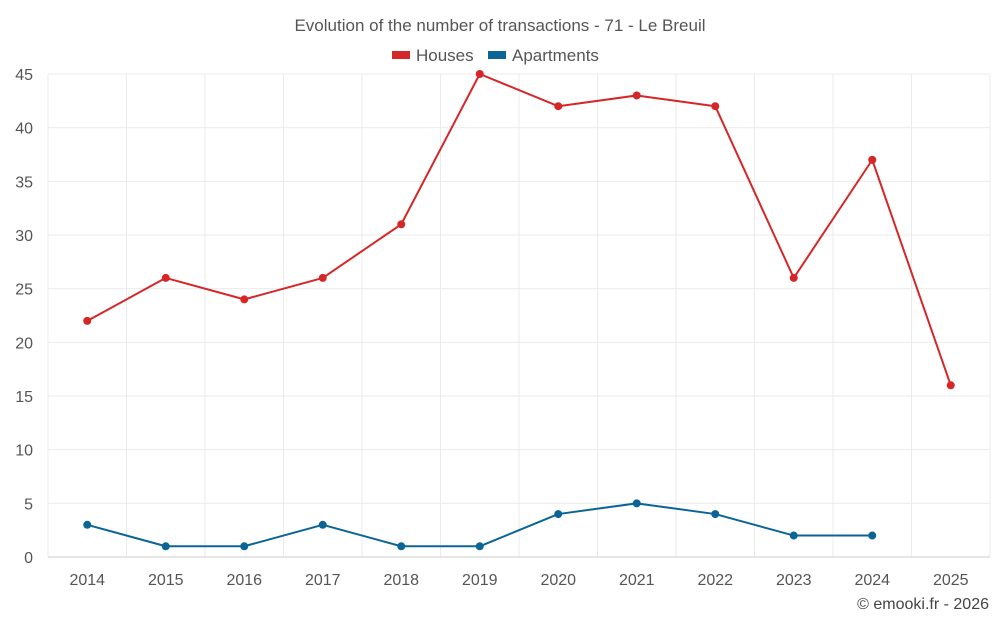 The image size is (1000, 625). I want to click on legend-label-apartments: Apartments, so click(555, 55).